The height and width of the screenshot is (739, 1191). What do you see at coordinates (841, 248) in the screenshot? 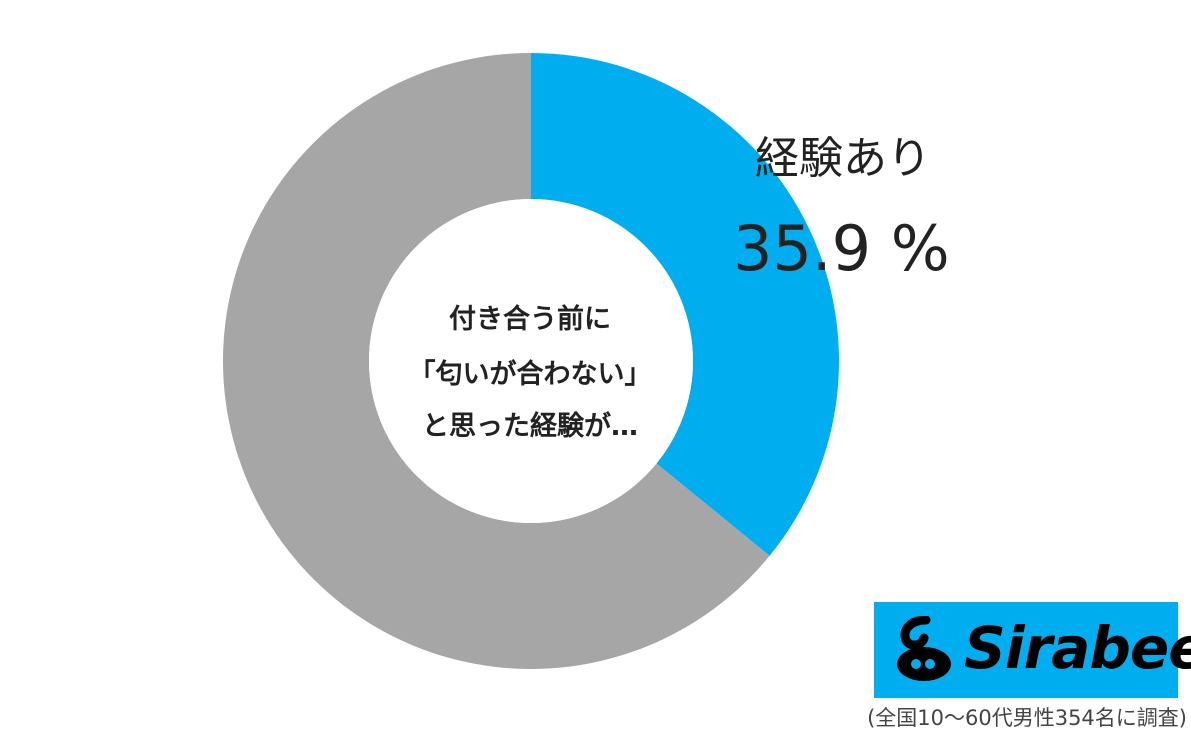
I see `slice-label-value: 35.9 %` at bounding box center [841, 248].